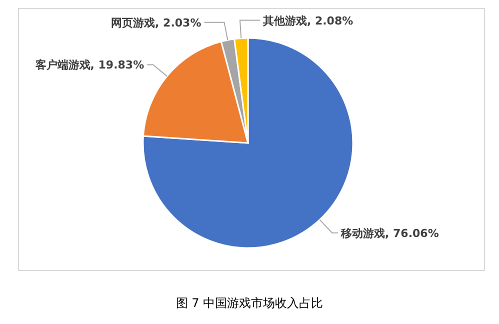 Image resolution: width=499 pixels, height=324 pixels. Describe the element at coordinates (308, 21) in the screenshot. I see `slice-label: 其他游戏, 2.08%` at that location.